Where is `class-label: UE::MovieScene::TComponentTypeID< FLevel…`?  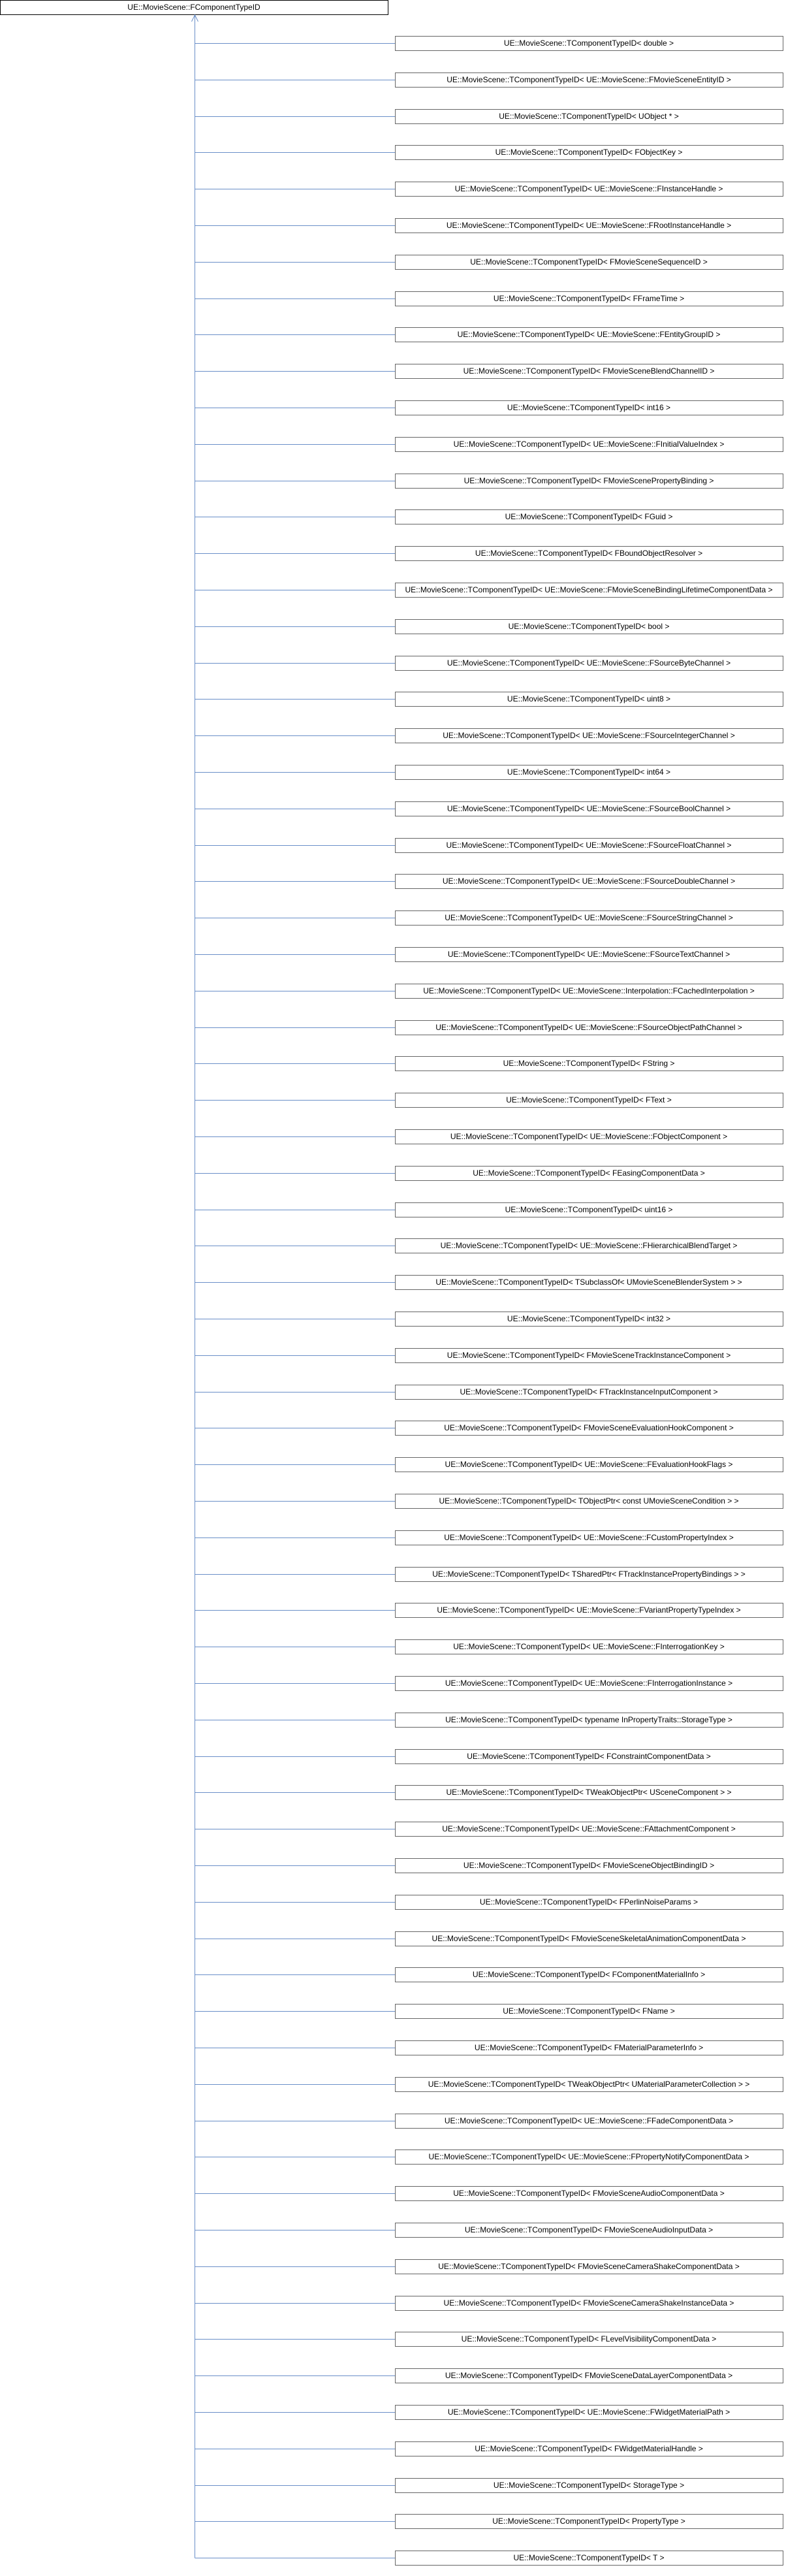 class-label: UE::MovieScene::TComponentTypeID< FLevel… is located at coordinates (589, 2338).